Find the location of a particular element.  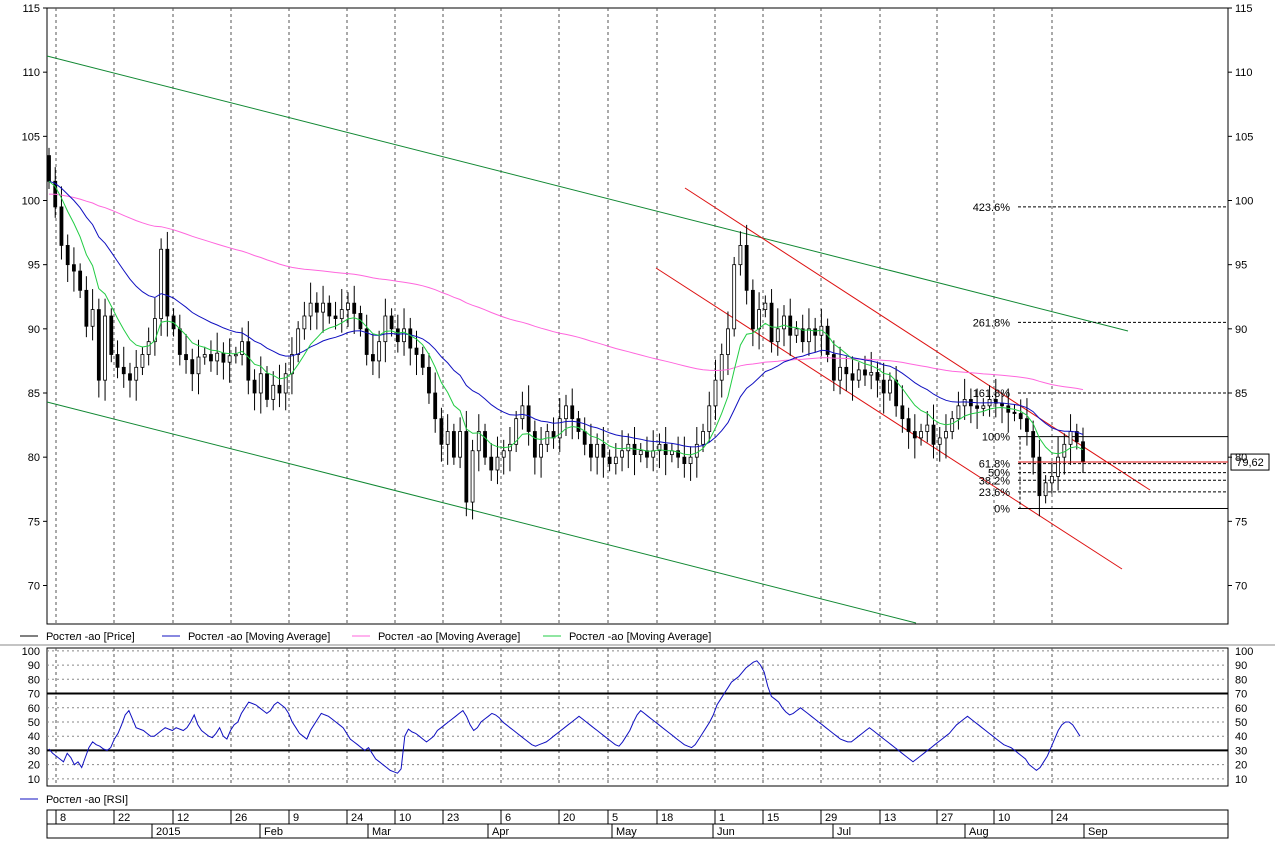

rsi-y-tick-right: 80 is located at coordinates (1241, 680).